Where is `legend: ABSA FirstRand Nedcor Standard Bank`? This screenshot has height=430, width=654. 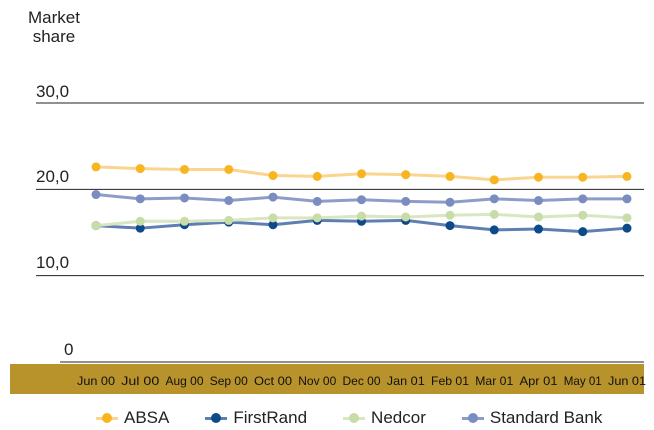 legend: ABSA FirstRand Nedcor Standard Bank is located at coordinates (367, 418).